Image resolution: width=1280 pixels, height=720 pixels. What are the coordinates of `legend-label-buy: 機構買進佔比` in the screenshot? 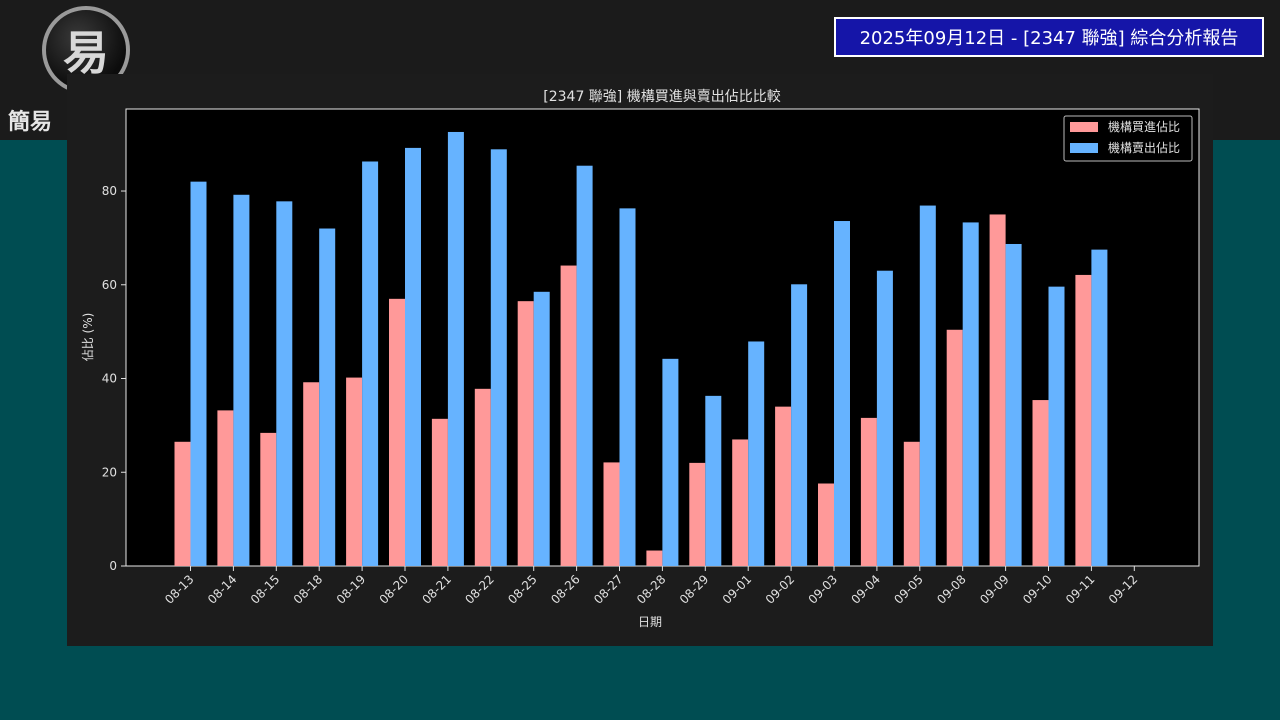 It's located at (1144, 126).